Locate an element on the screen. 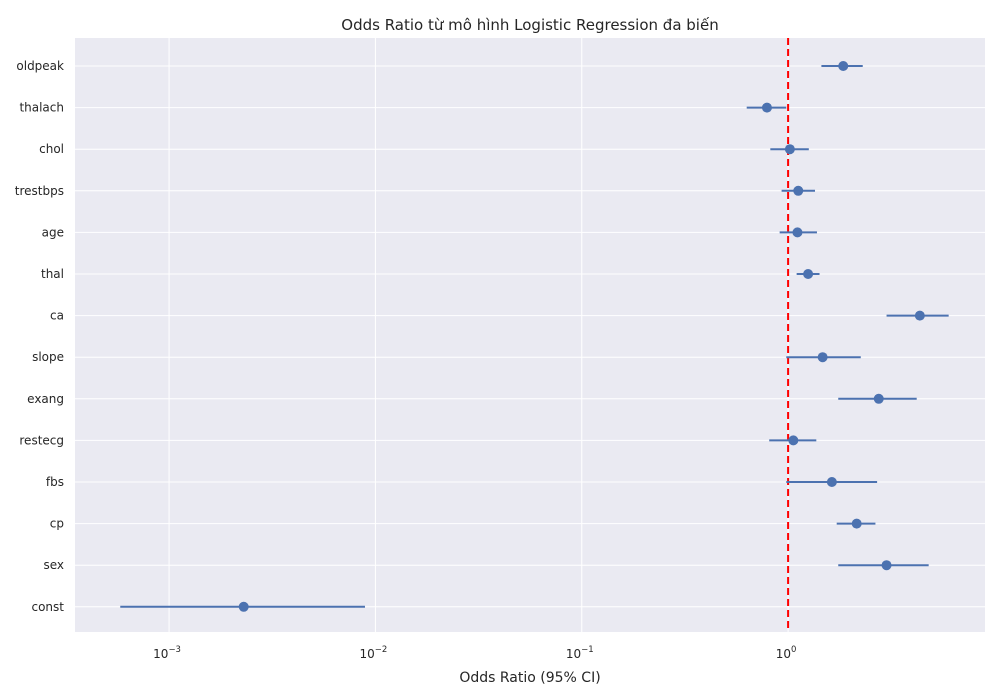  y-tick-label: thal is located at coordinates (52, 274).